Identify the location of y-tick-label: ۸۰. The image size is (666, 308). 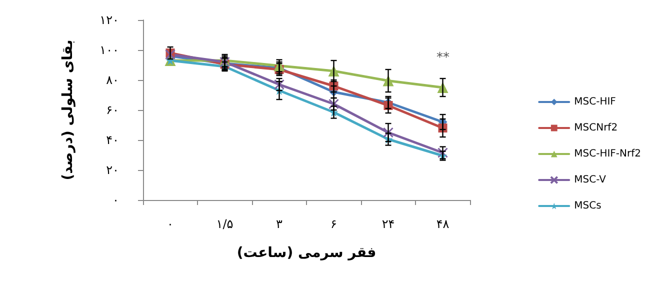
(112, 80).